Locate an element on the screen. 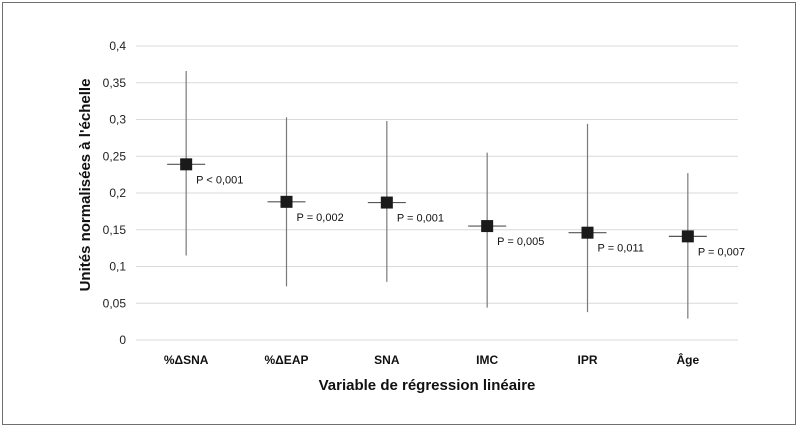  p-value-label: P = 0,001 is located at coordinates (420, 219).